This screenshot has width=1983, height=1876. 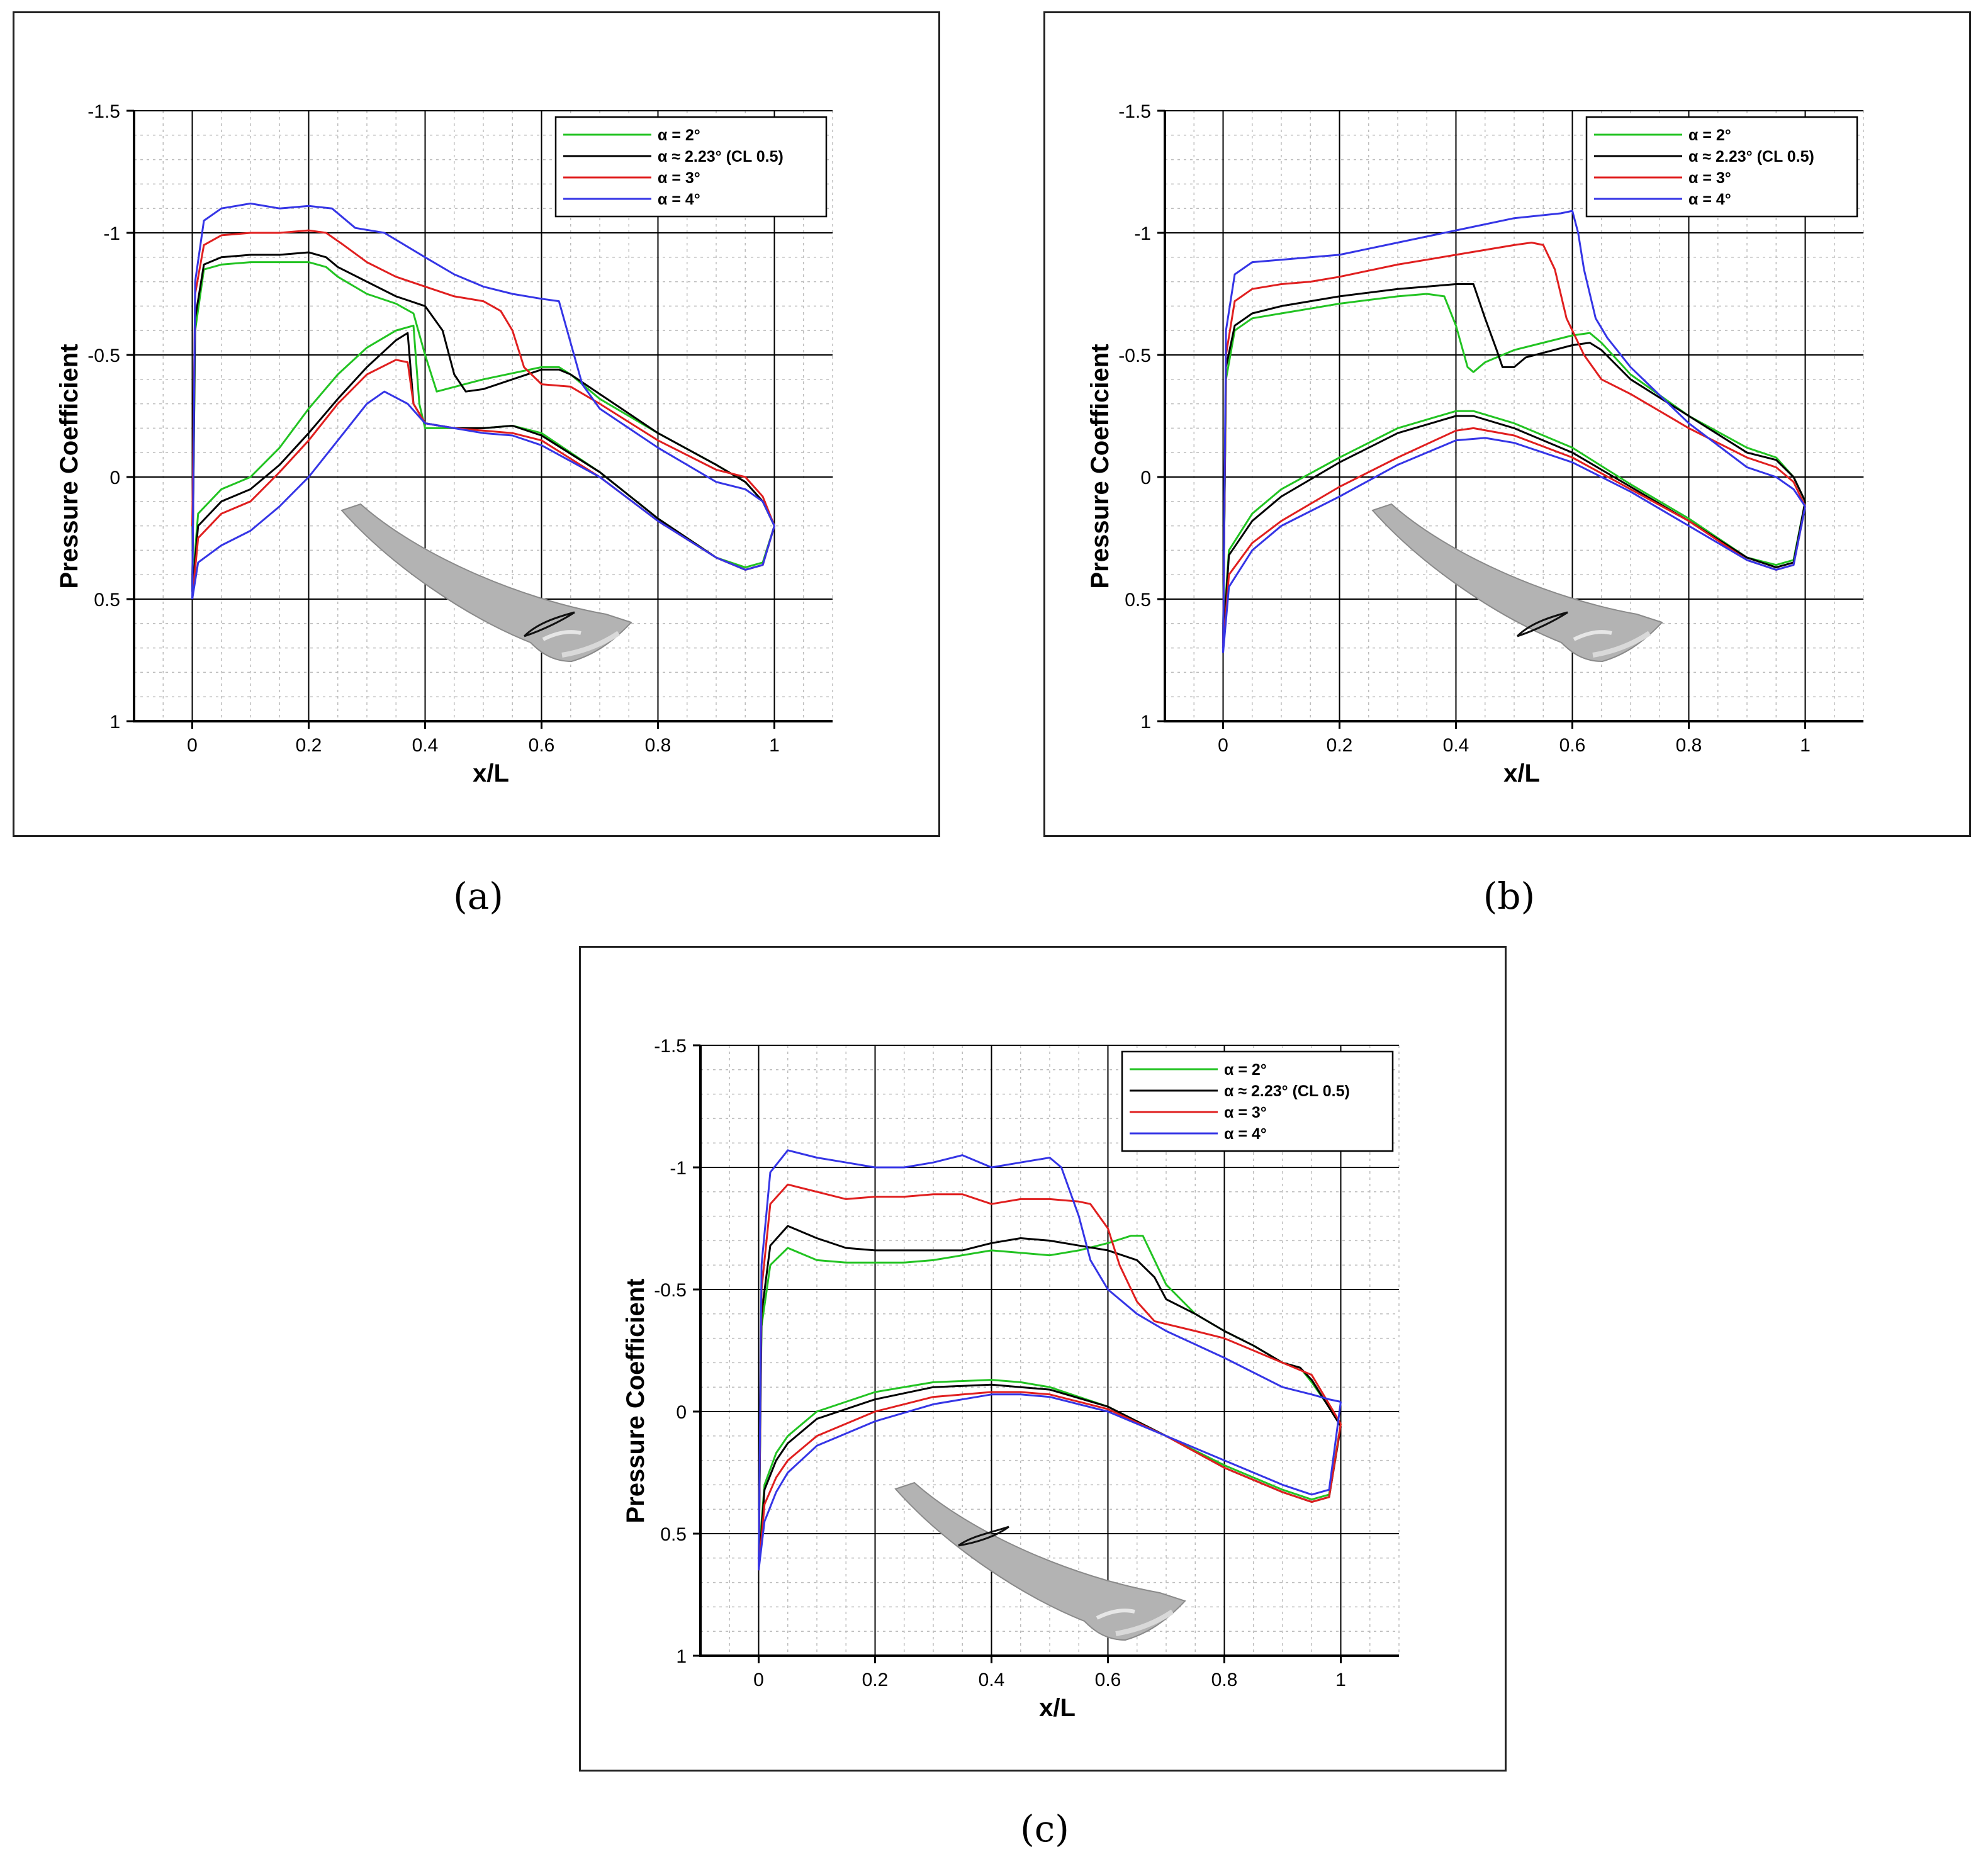 What do you see at coordinates (478, 896) in the screenshot?
I see `caption-a: (a)` at bounding box center [478, 896].